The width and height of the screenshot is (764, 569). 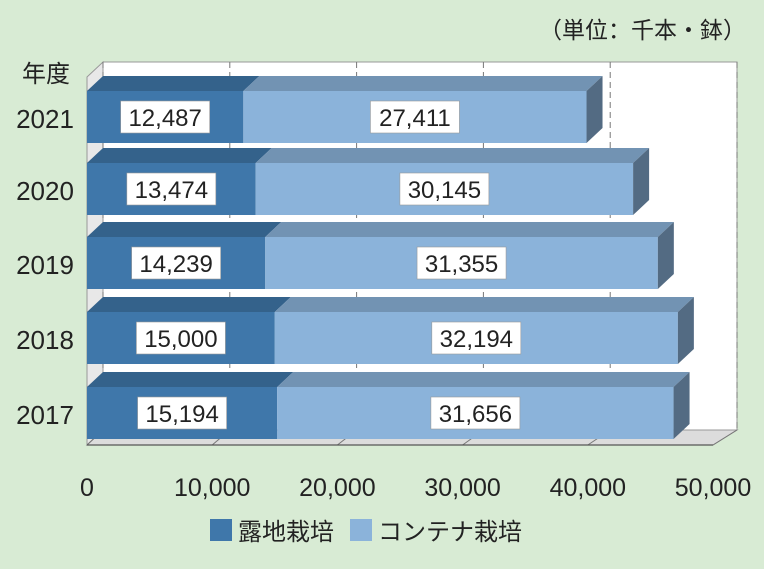 What do you see at coordinates (462, 488) in the screenshot?
I see `x-tick-label: 30,000` at bounding box center [462, 488].